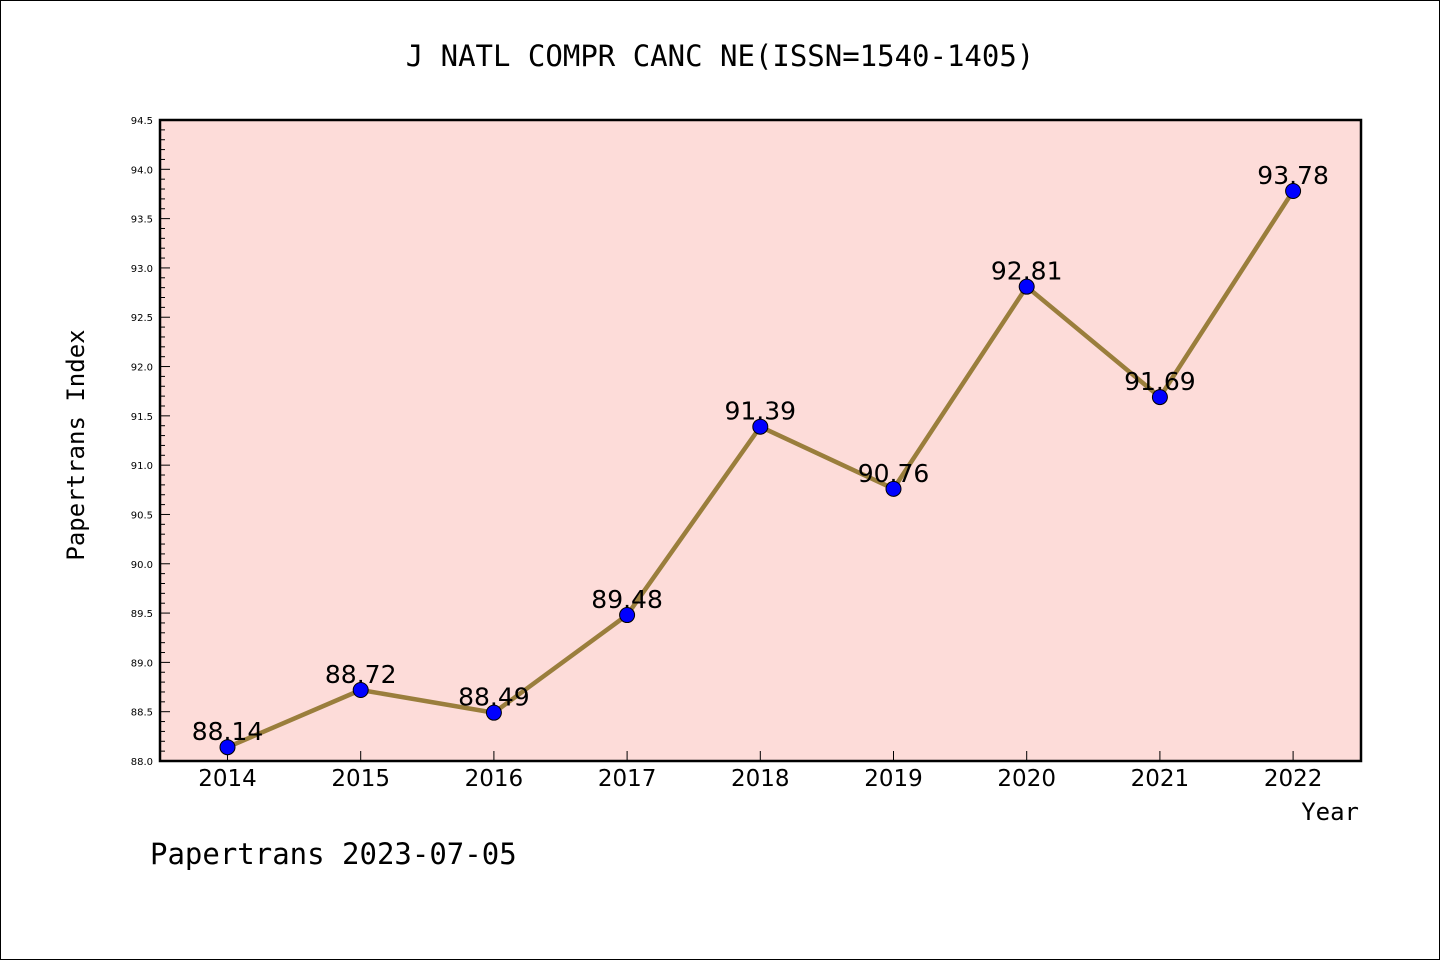 Image resolution: width=1440 pixels, height=960 pixels. I want to click on y-tick-label: 93.0, so click(142, 269).